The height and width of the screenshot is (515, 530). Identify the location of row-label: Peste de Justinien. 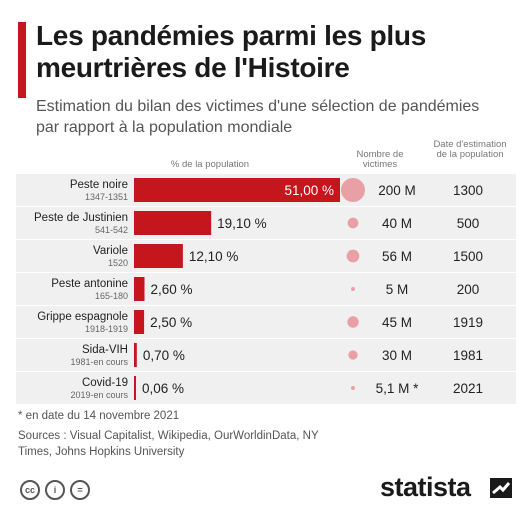
(81, 218).